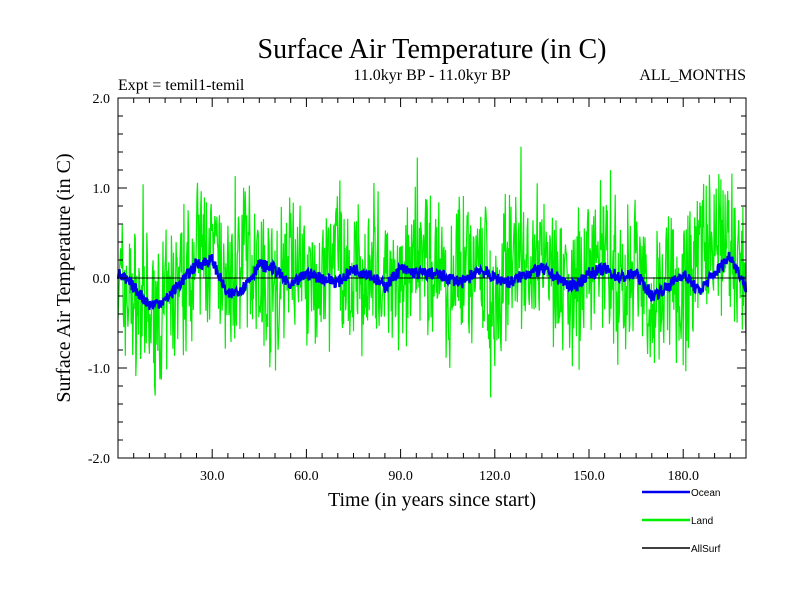 Image resolution: width=800 pixels, height=600 pixels. What do you see at coordinates (99, 459) in the screenshot?
I see `y-tick-label: -2.0` at bounding box center [99, 459].